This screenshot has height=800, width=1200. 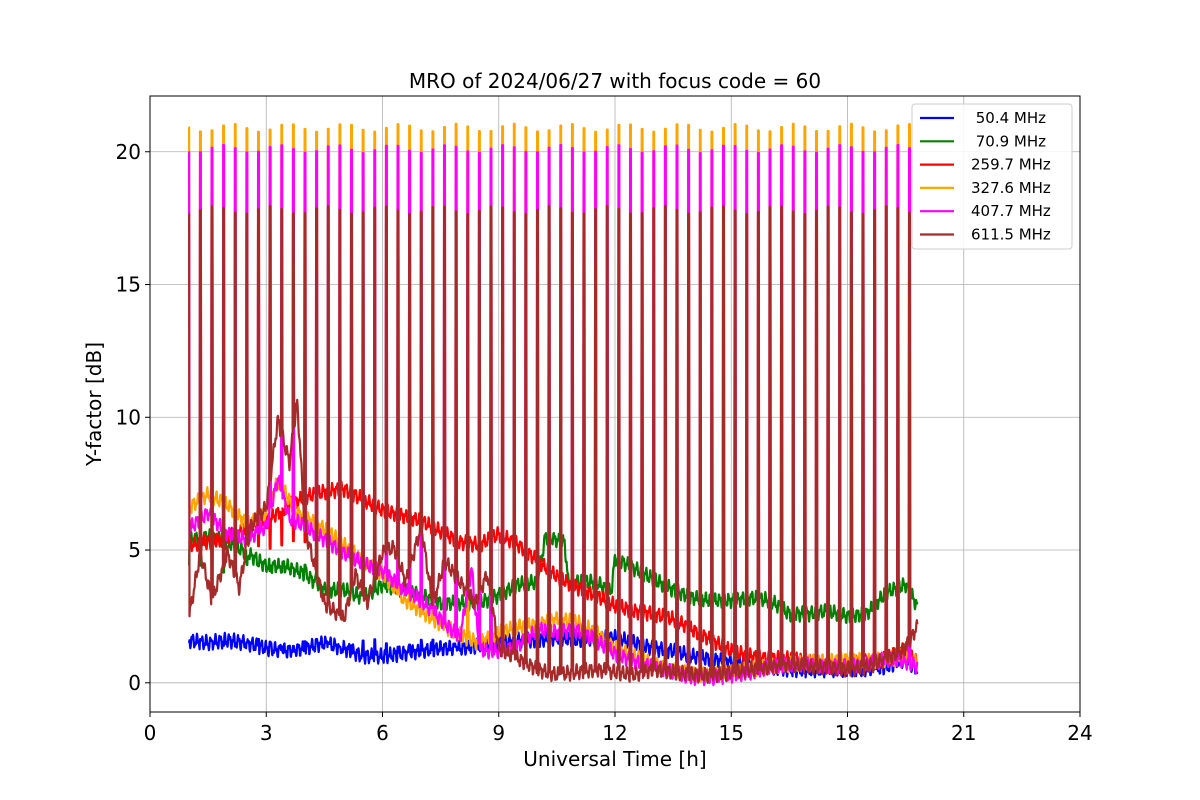 What do you see at coordinates (614, 733) in the screenshot?
I see `x-tick-label: 12` at bounding box center [614, 733].